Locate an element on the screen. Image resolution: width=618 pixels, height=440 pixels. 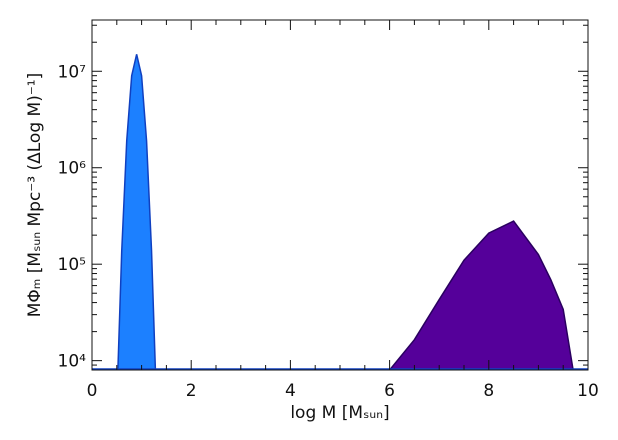
y-tick-label: 10⁷ is located at coordinates (72, 72).